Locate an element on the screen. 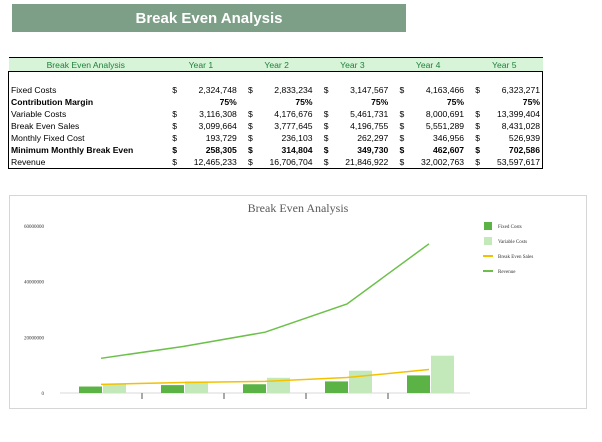 The image size is (602, 442). row-label: Revenue is located at coordinates (28, 162).